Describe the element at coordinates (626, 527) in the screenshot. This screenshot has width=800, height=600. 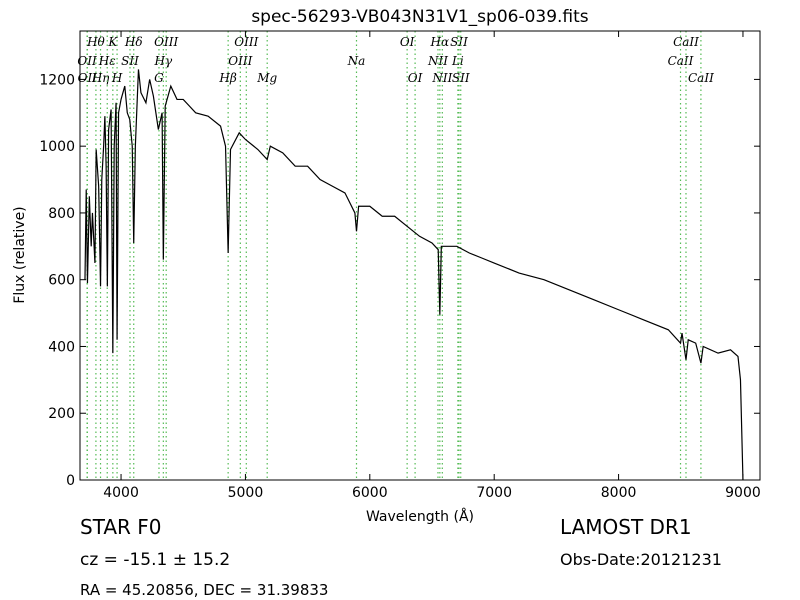
I see `survey: LAMOST DR1` at that location.